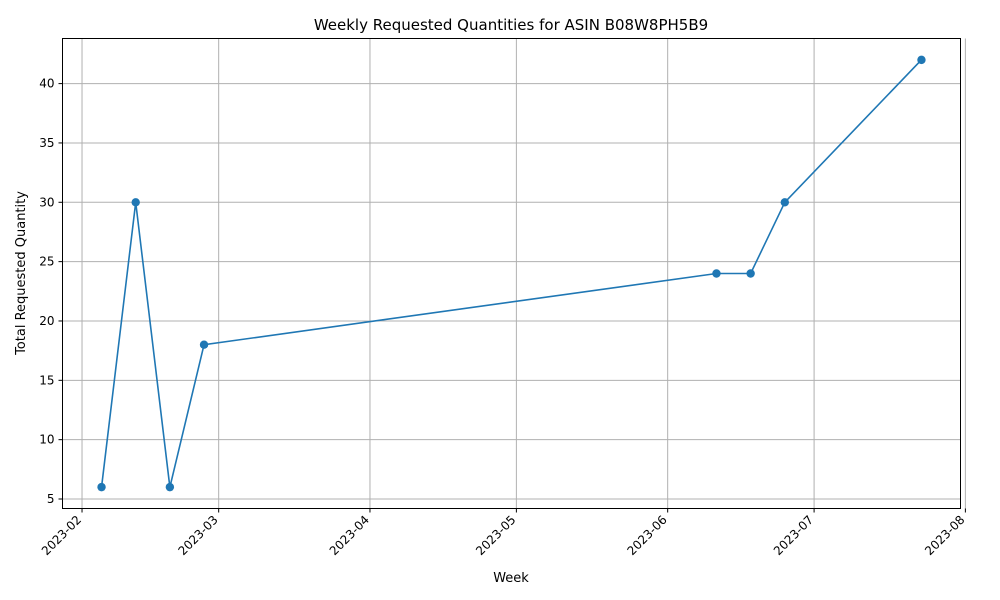 This screenshot has width=1000, height=600. Describe the element at coordinates (46, 143) in the screenshot. I see `y-tick-label: 35` at that location.